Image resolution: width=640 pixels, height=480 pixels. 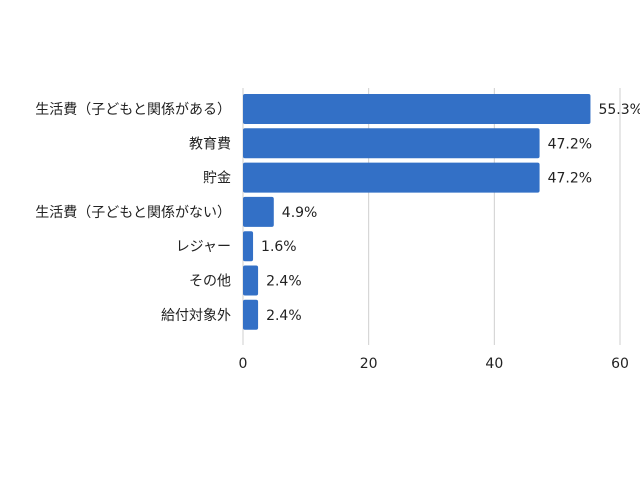 What do you see at coordinates (300, 213) in the screenshot?
I see `value-label: 4.9%` at bounding box center [300, 213].